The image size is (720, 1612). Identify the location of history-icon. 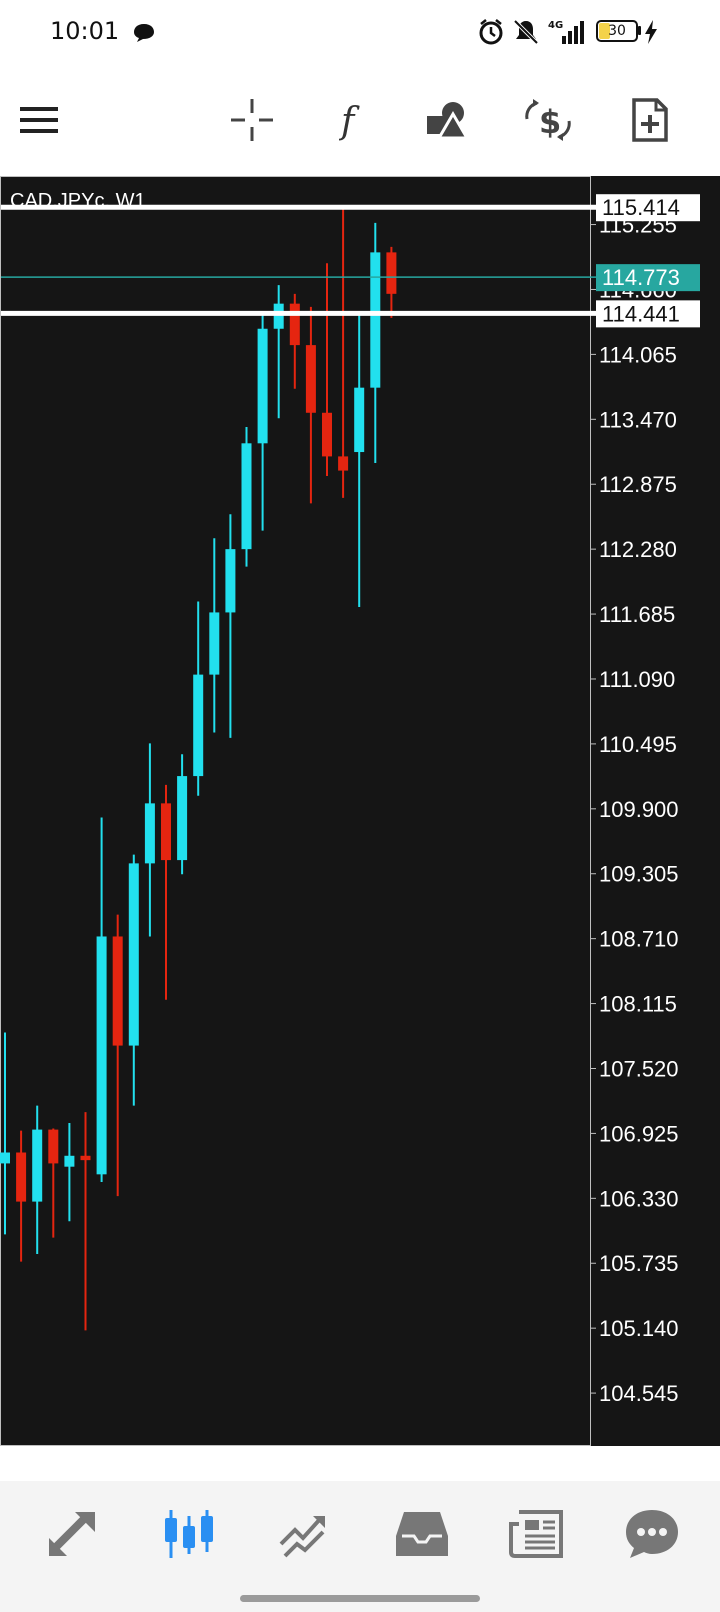
(422, 1534).